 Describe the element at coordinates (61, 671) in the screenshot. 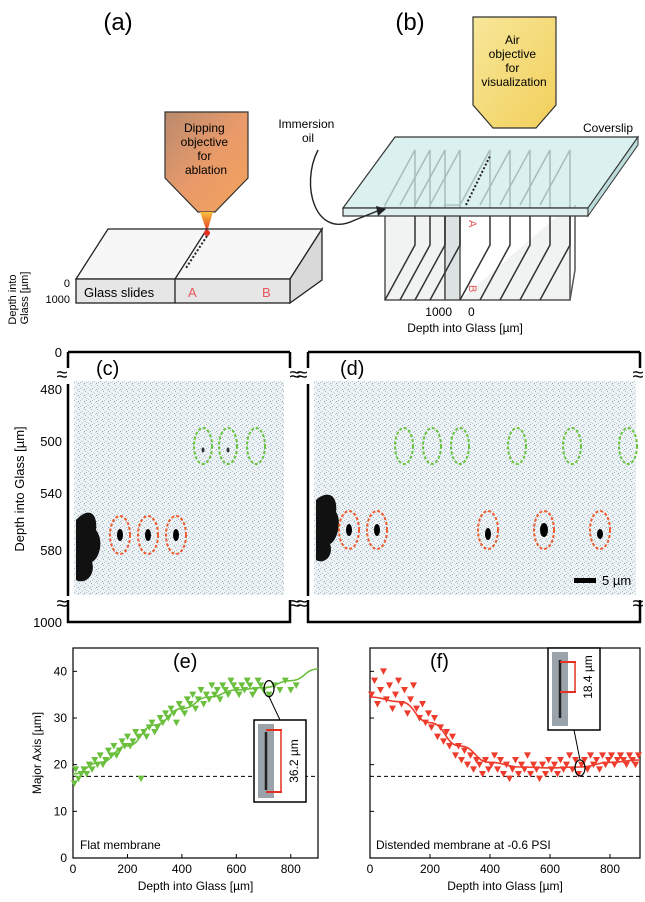

I see `y-tick-label: 40` at that location.